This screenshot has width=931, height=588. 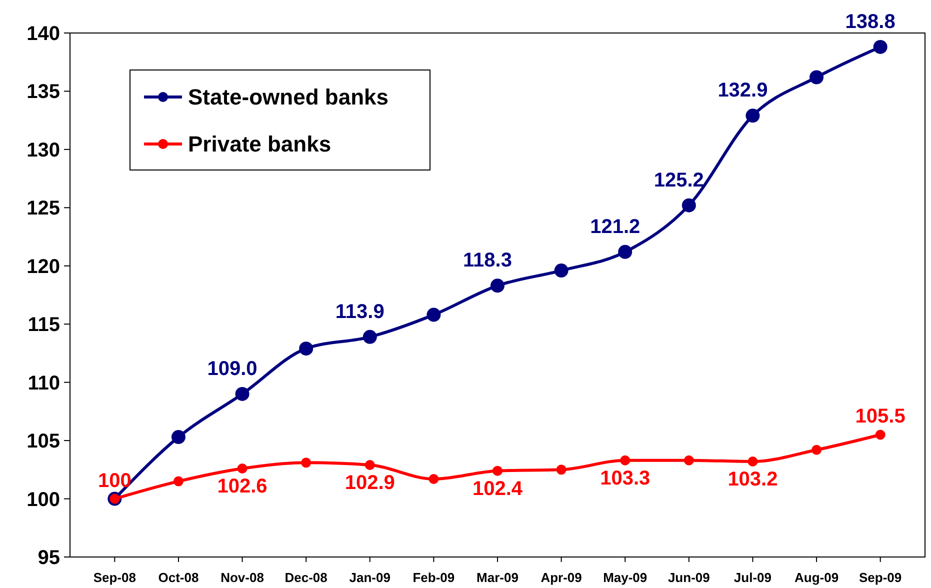 What do you see at coordinates (880, 577) in the screenshot?
I see `x-tick-label: Sep-09` at bounding box center [880, 577].